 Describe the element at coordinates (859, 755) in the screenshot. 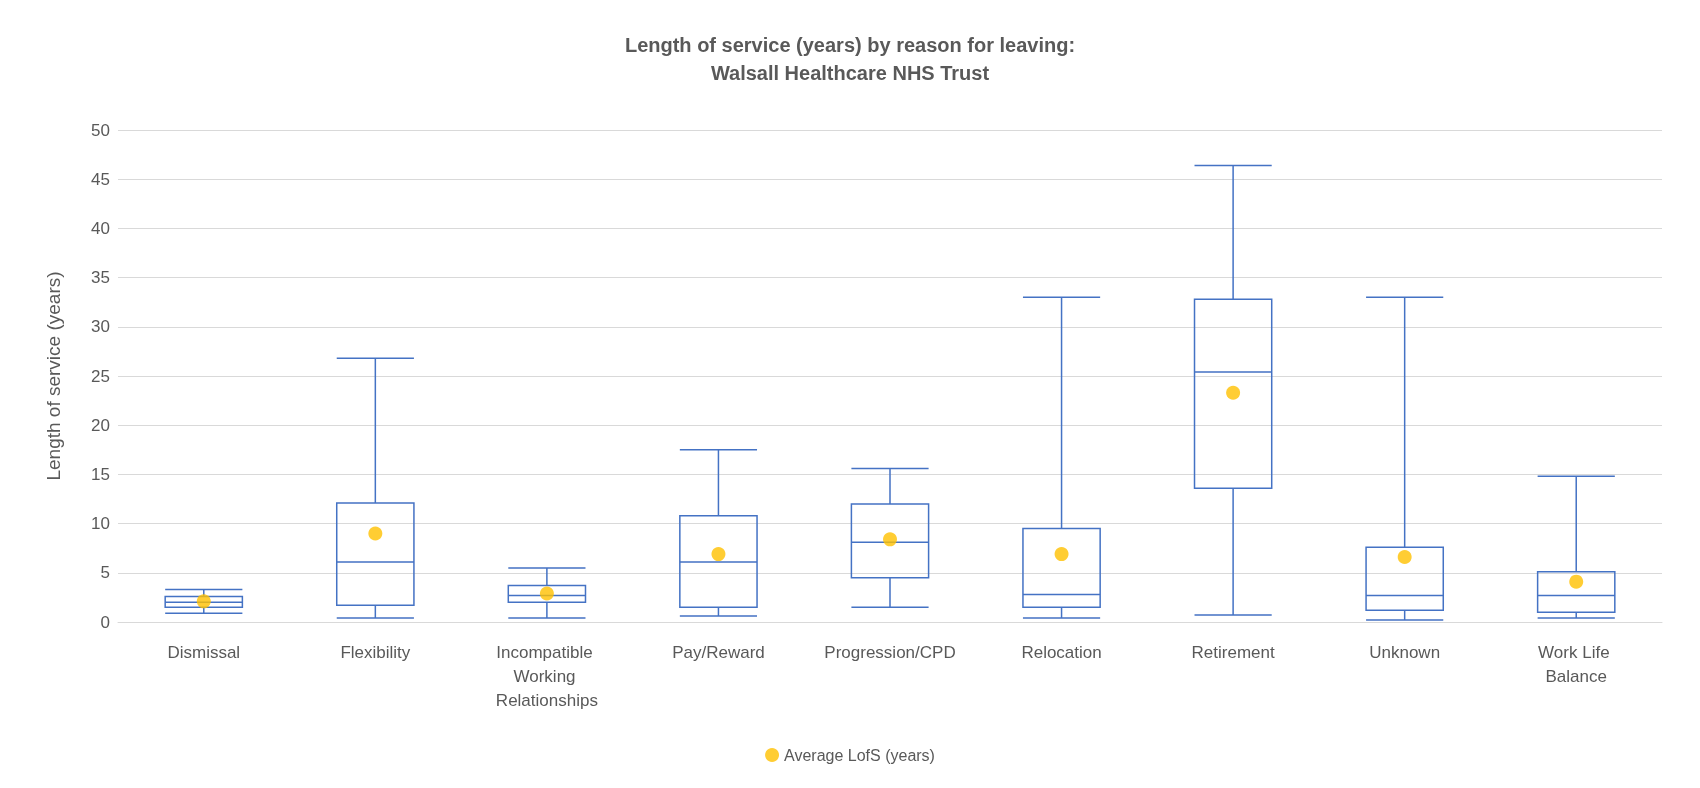

I see `legend-label: Average LofS (years)` at that location.